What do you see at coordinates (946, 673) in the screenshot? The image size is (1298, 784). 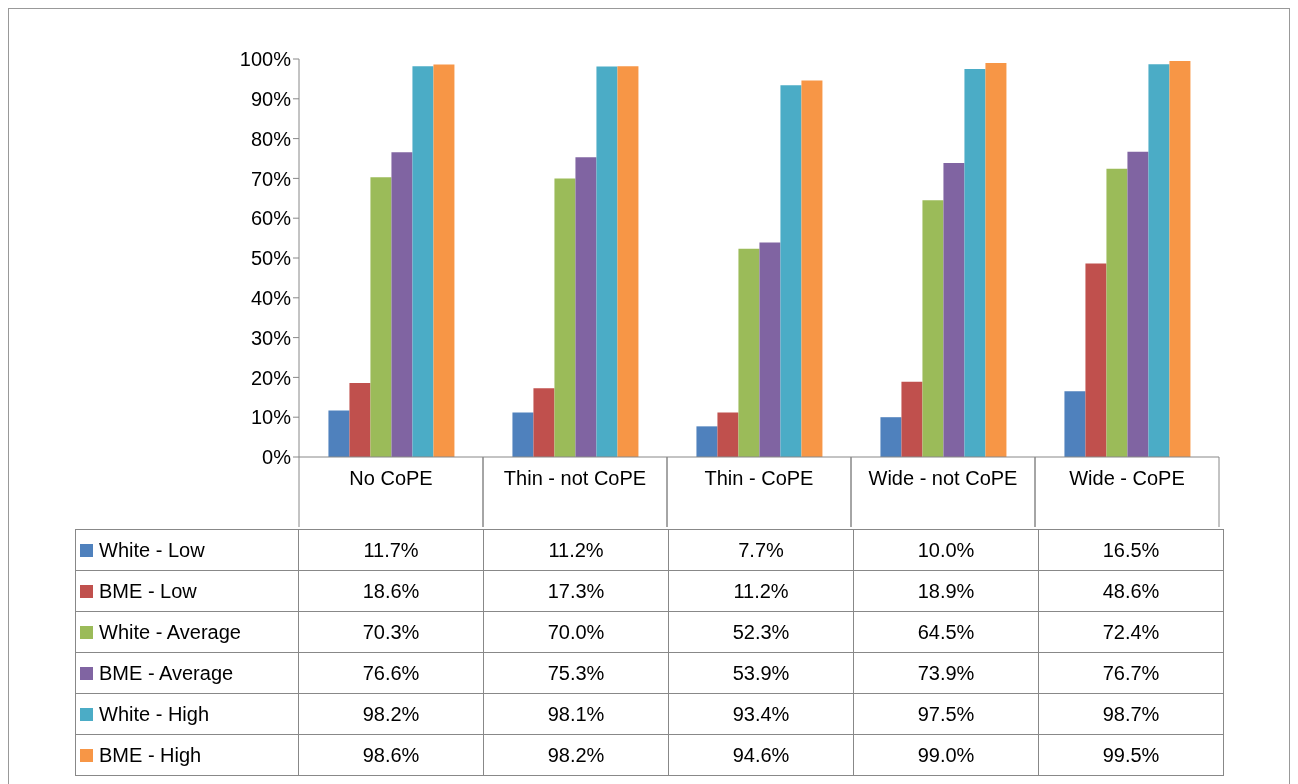 I see `data-label: 73.9%` at bounding box center [946, 673].